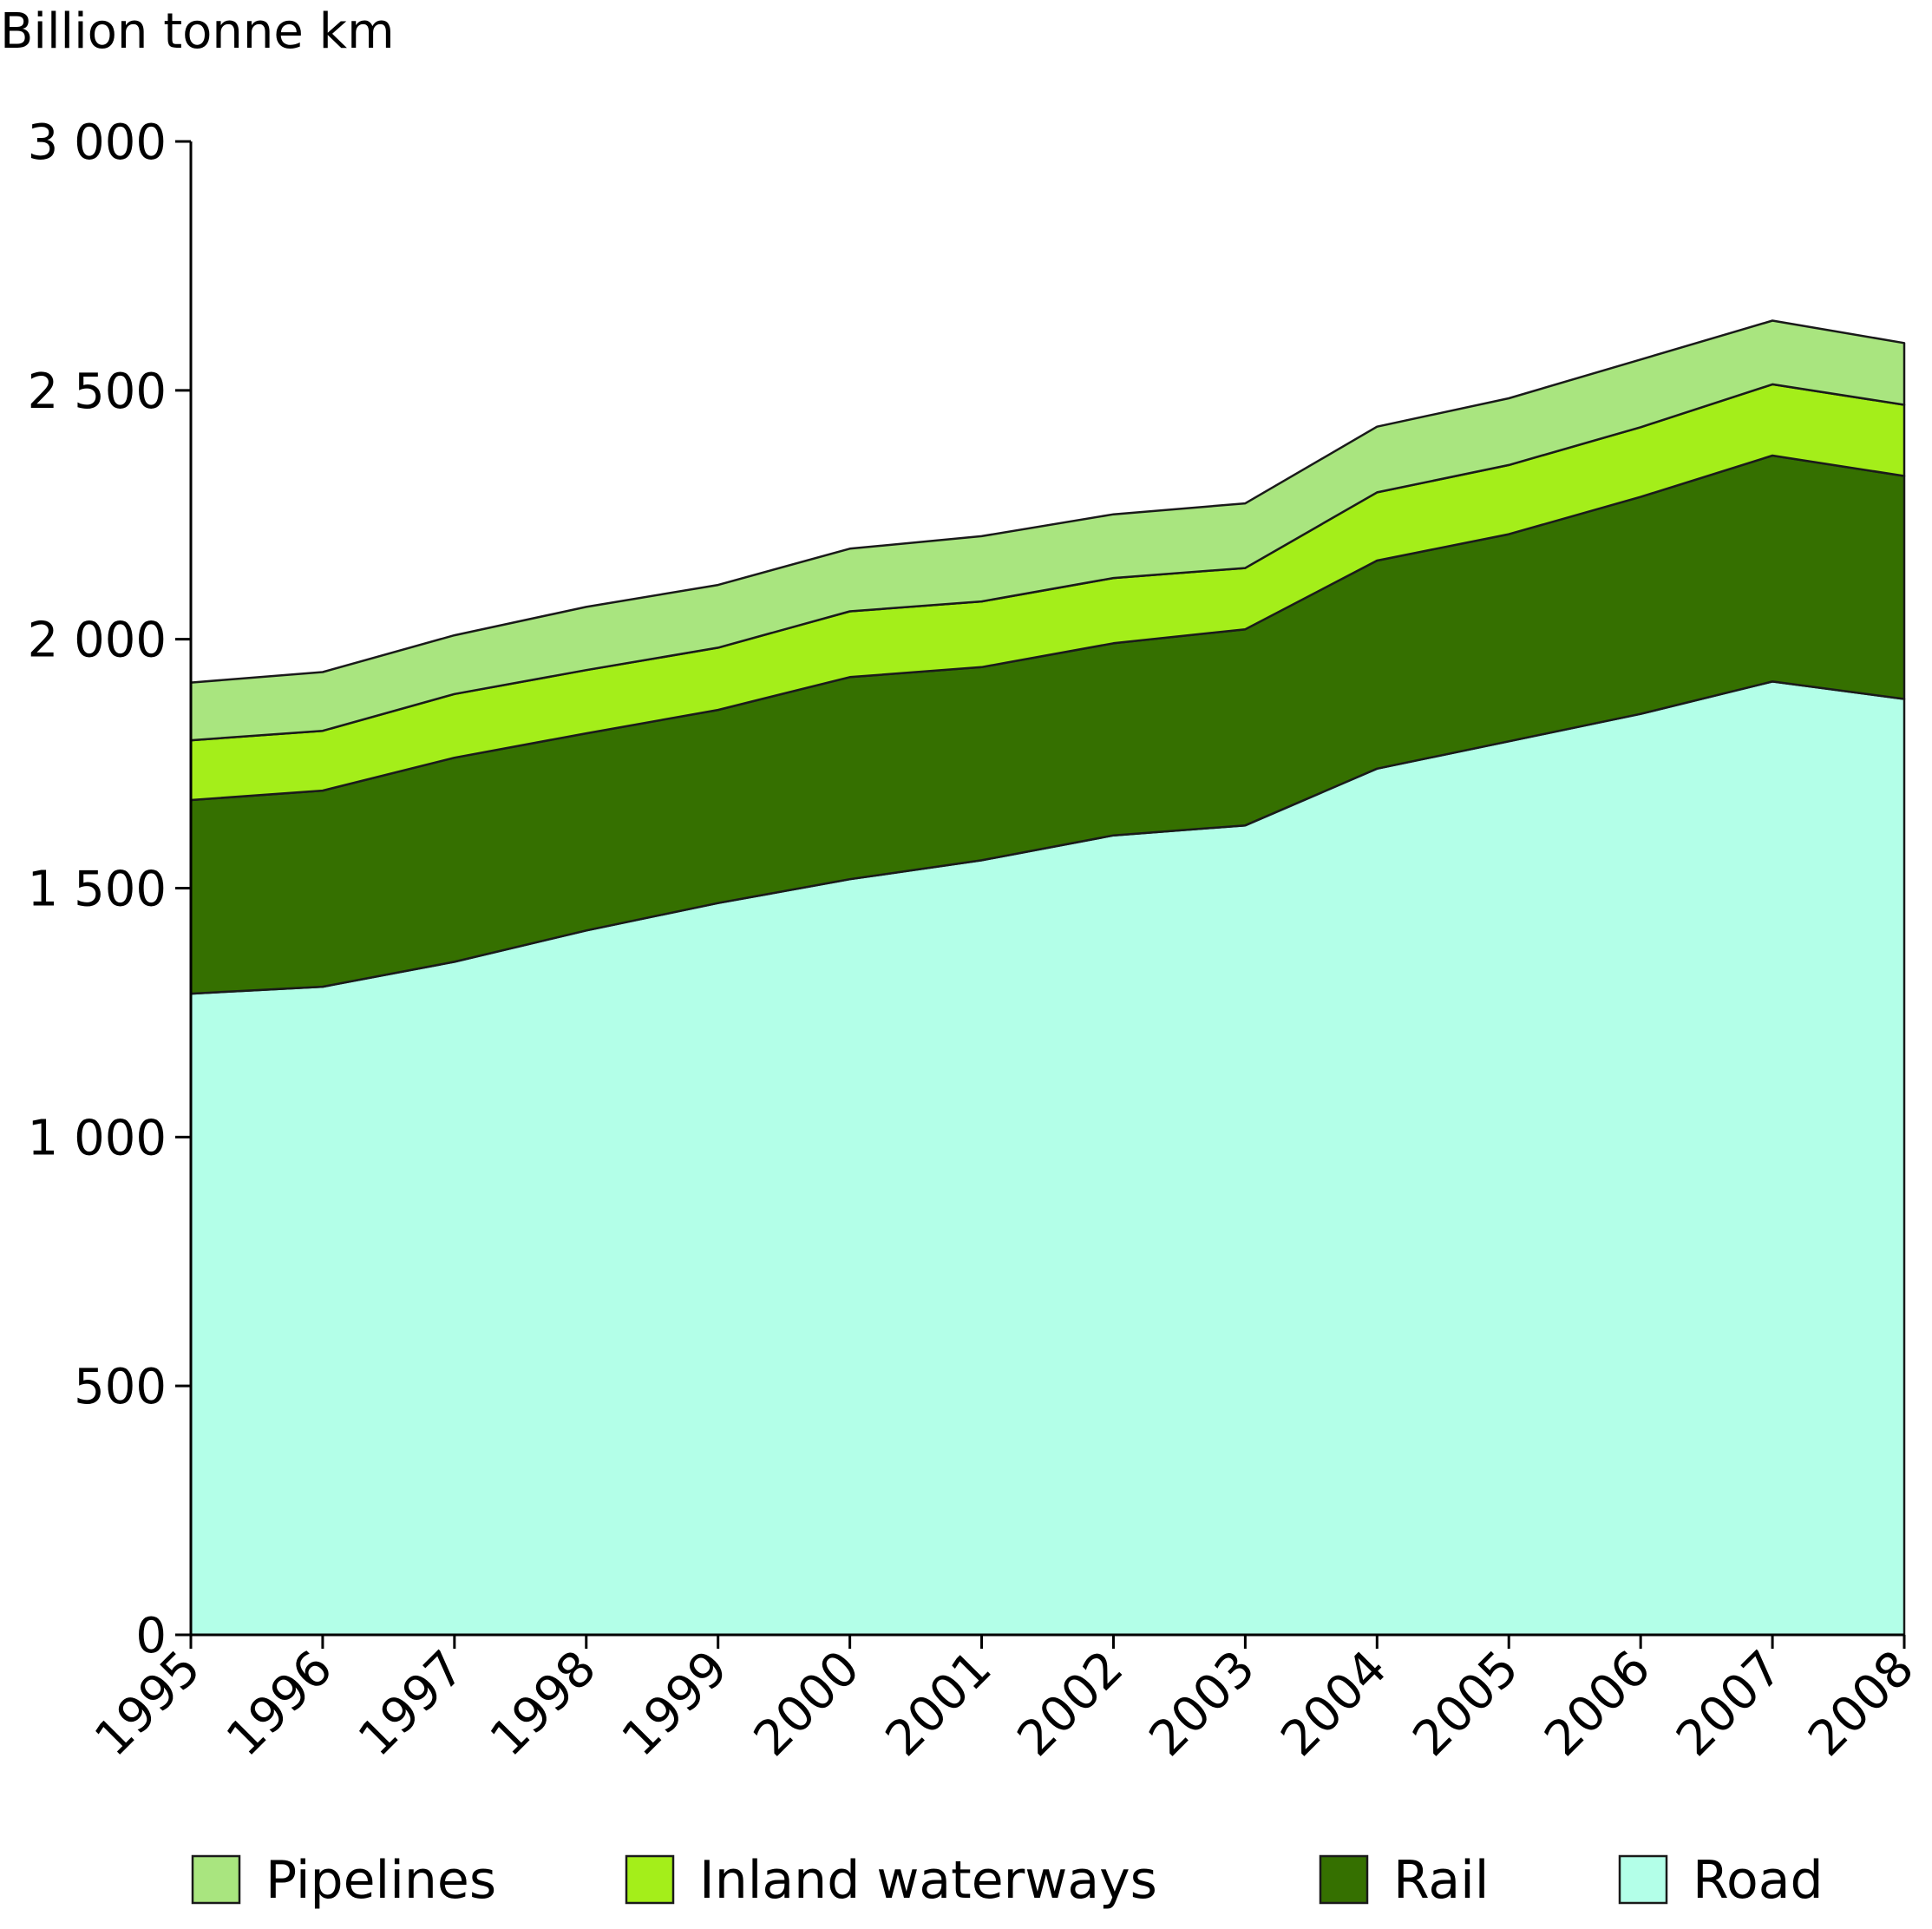 The width and height of the screenshot is (1932, 1929). What do you see at coordinates (198, 31) in the screenshot?
I see `y-axis-title: Billion tonne km` at bounding box center [198, 31].